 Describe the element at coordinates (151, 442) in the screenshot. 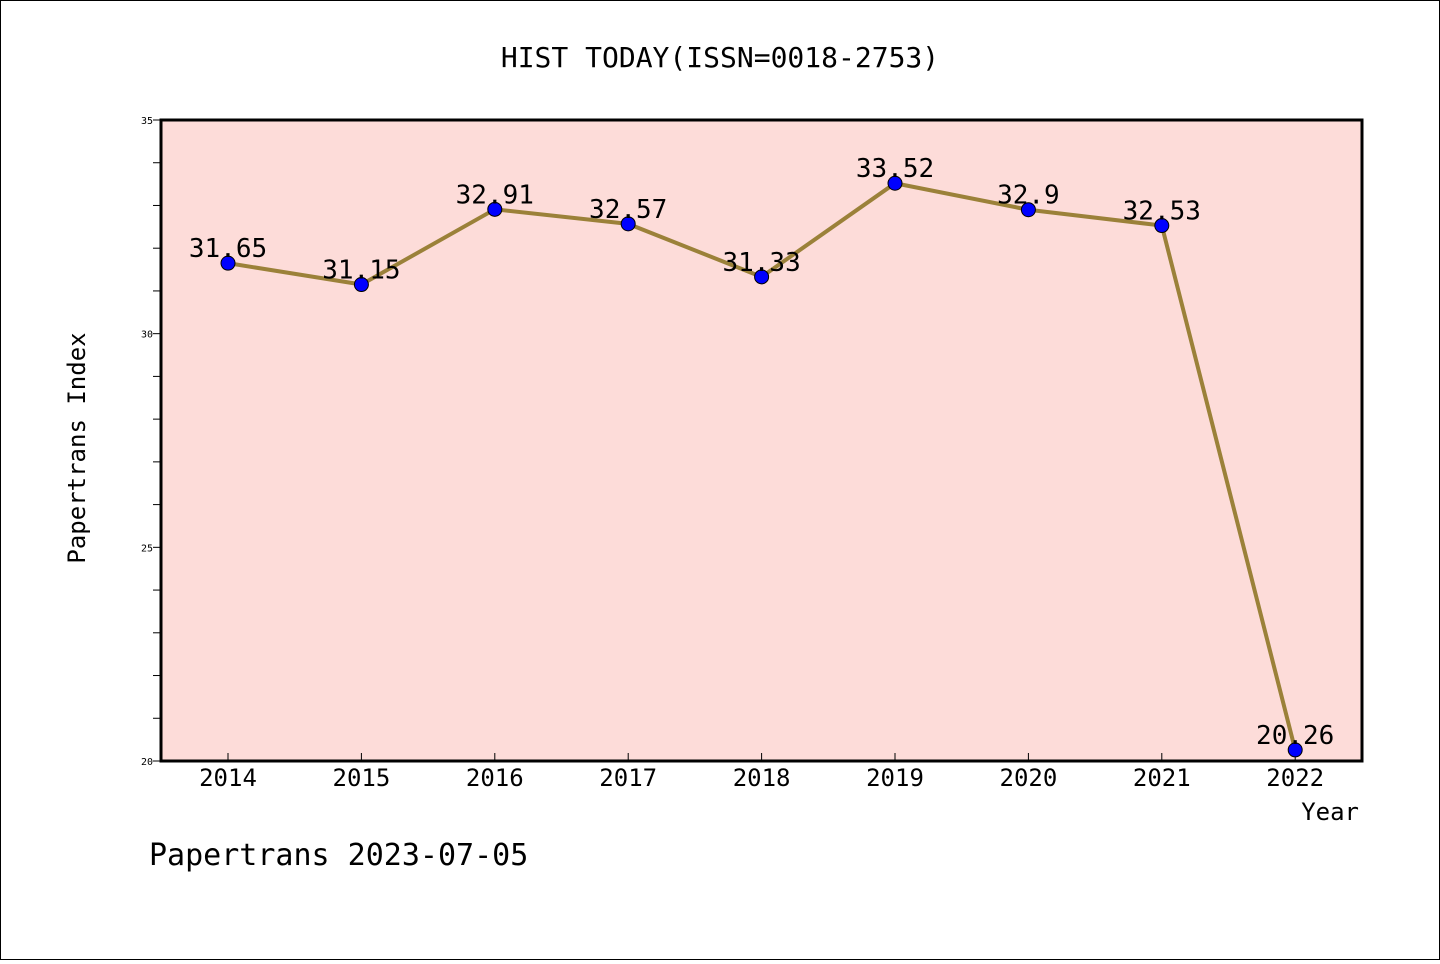

I see `y-axis: 20 25 30 35` at that location.